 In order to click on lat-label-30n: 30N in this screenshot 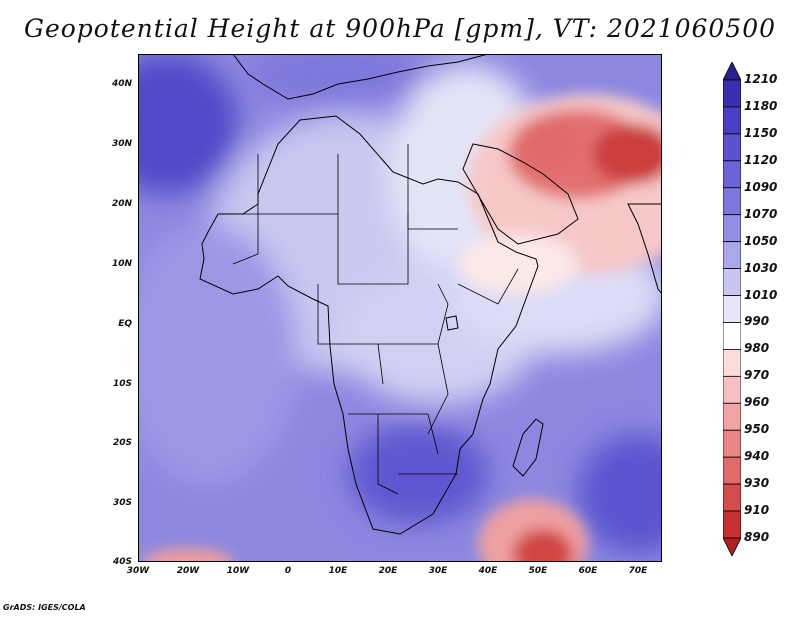, I will do `click(121, 144)`.